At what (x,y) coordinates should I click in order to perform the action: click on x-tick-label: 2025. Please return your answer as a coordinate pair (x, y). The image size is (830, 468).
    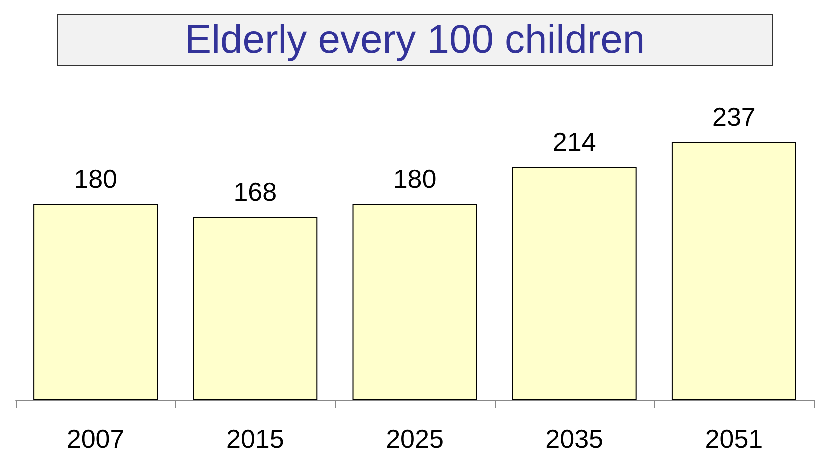
    Looking at the image, I should click on (415, 439).